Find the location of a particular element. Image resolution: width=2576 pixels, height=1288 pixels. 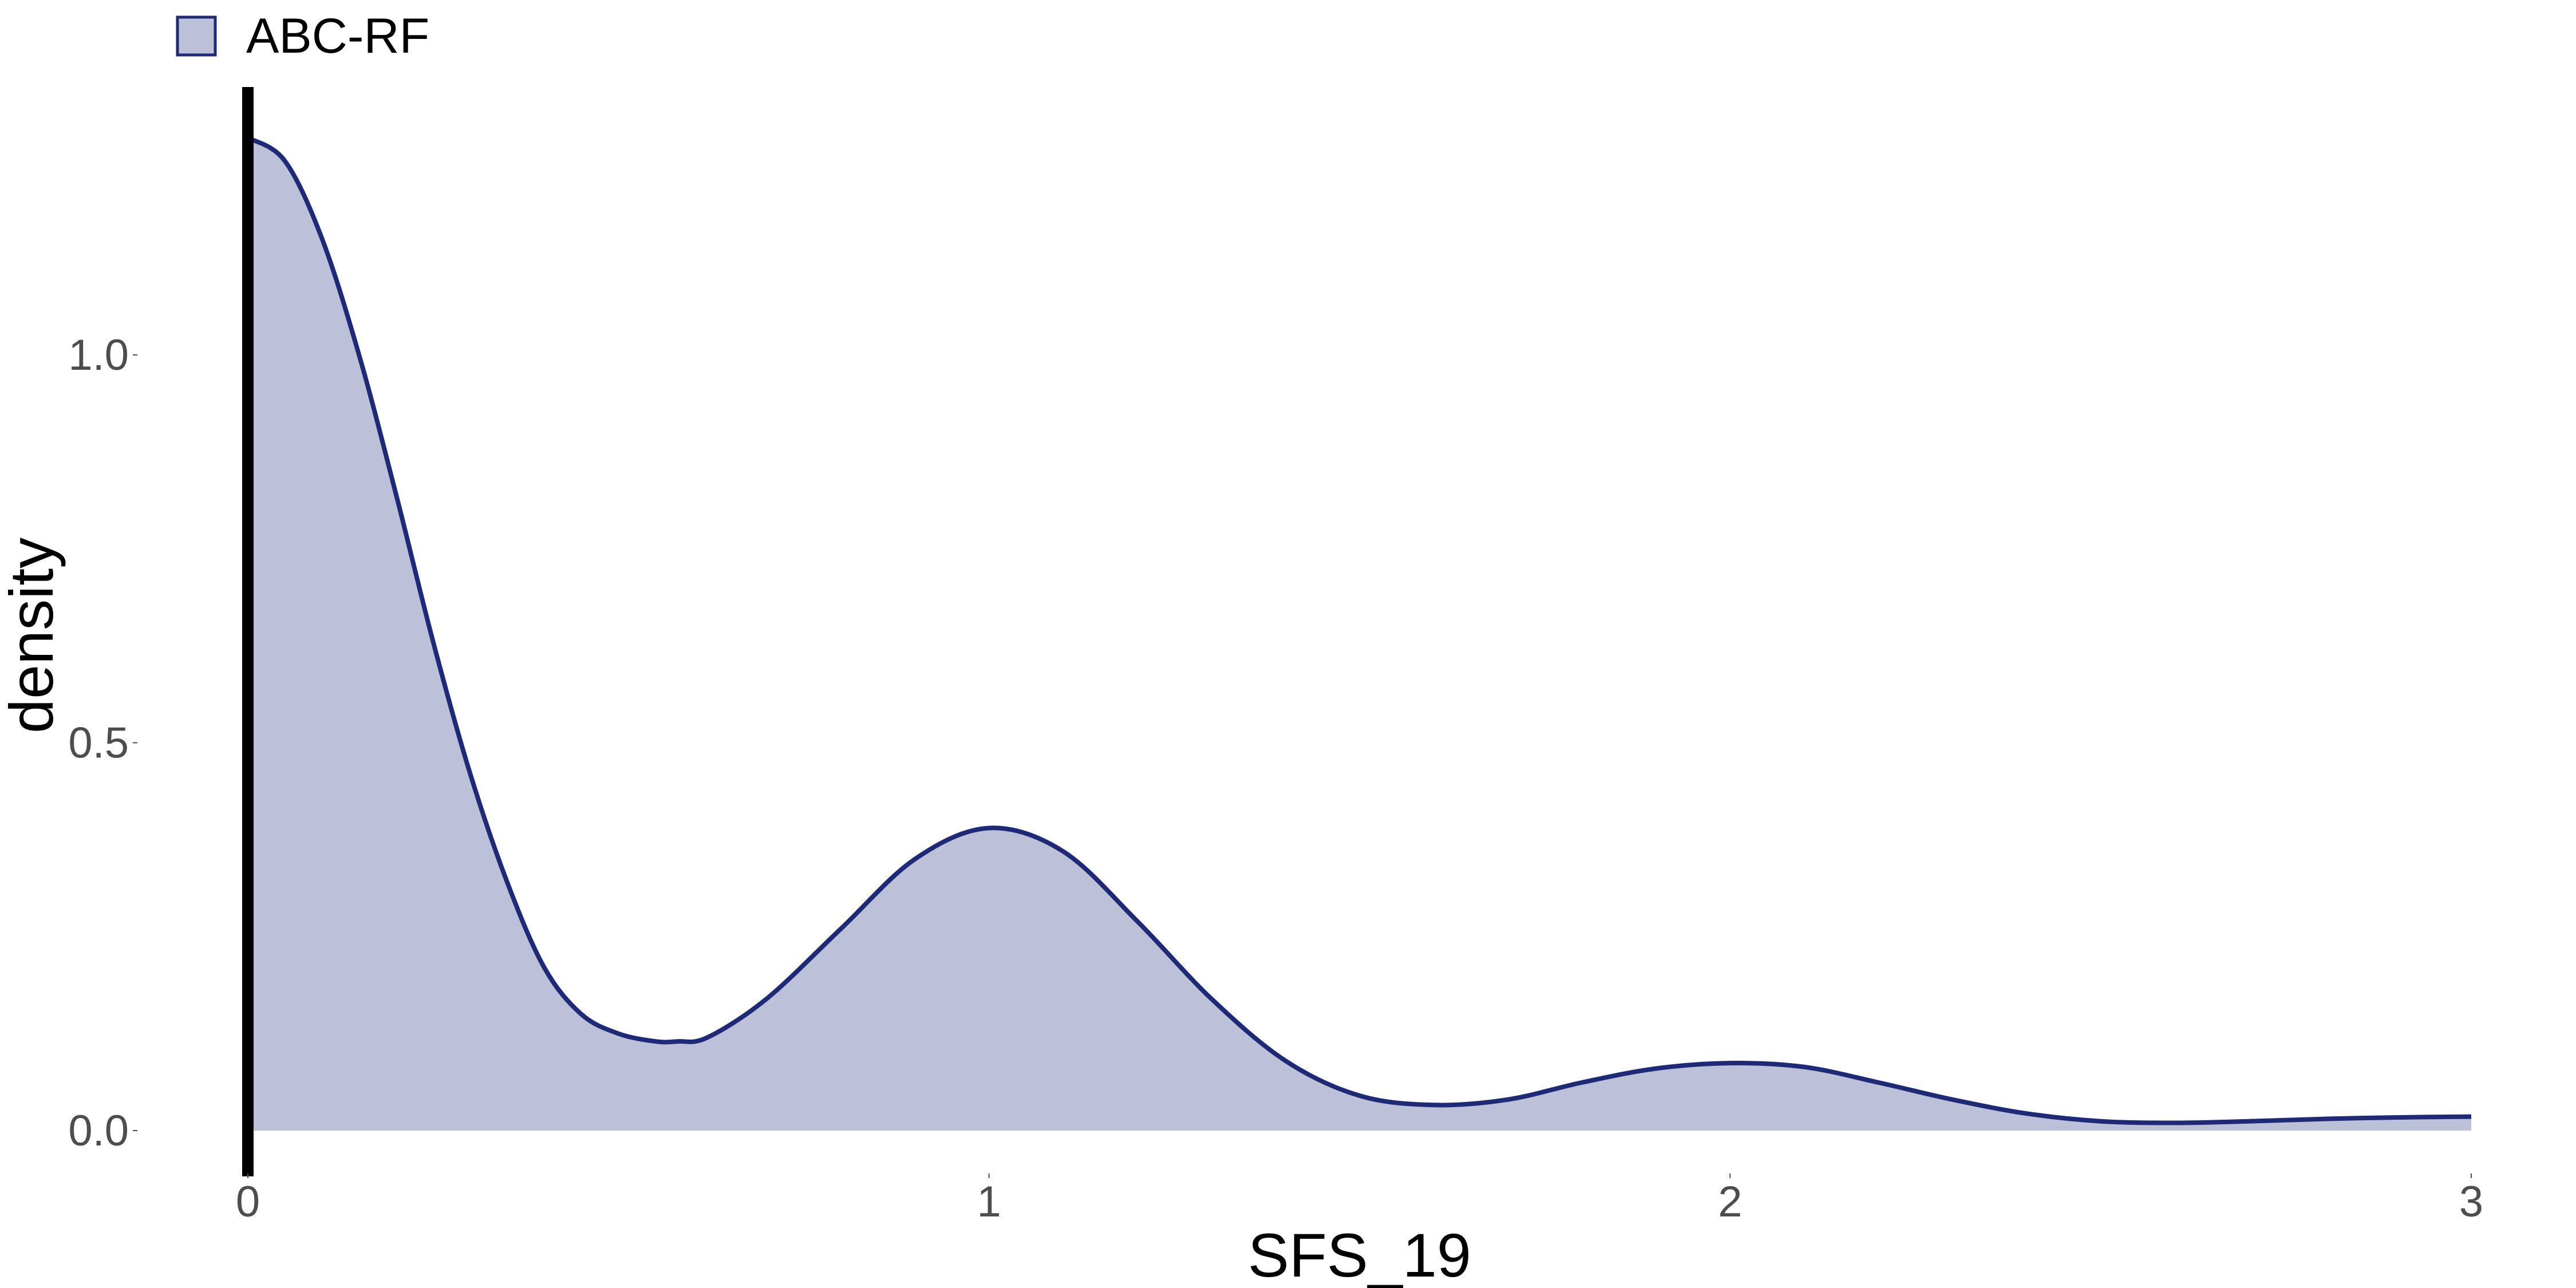

legend: ABC-RF is located at coordinates (302, 36).